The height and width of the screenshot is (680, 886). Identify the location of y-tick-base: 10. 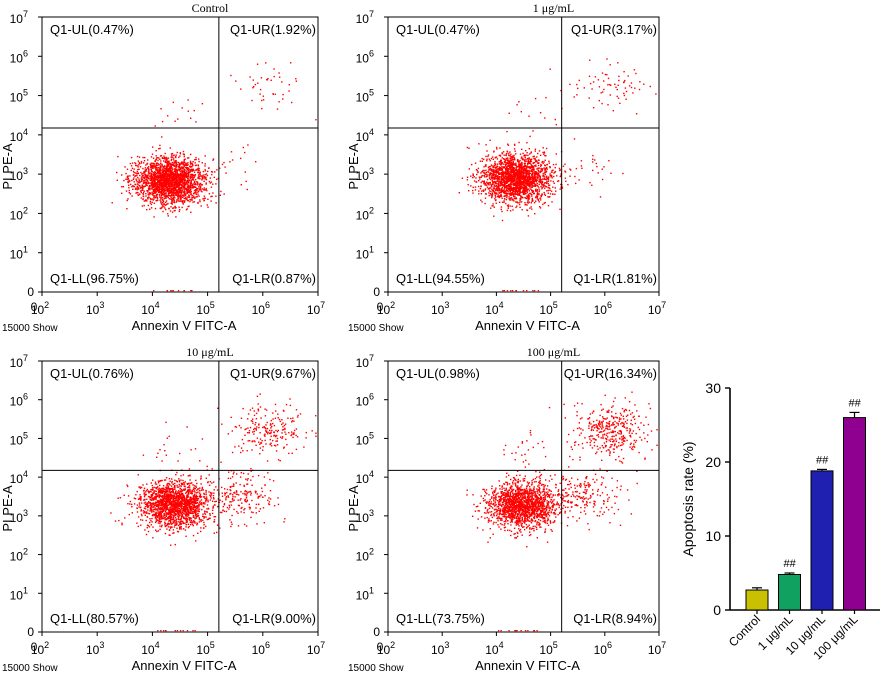
(363, 215).